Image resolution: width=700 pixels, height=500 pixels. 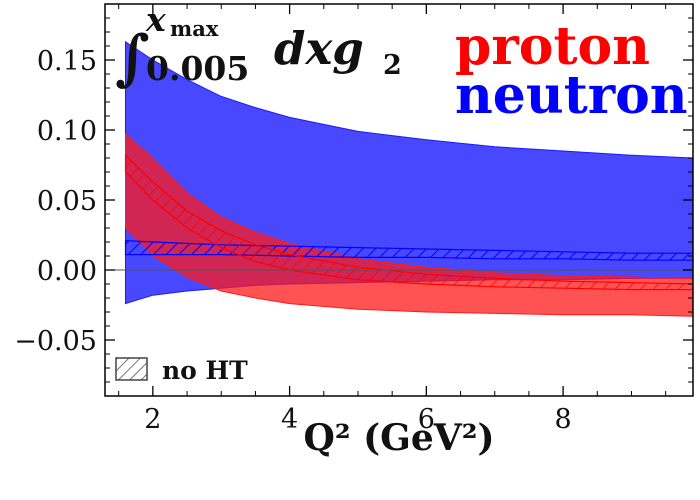 What do you see at coordinates (258, 46) in the screenshot?
I see `integral-title: ∫ x max 0.005 dxg 2` at bounding box center [258, 46].